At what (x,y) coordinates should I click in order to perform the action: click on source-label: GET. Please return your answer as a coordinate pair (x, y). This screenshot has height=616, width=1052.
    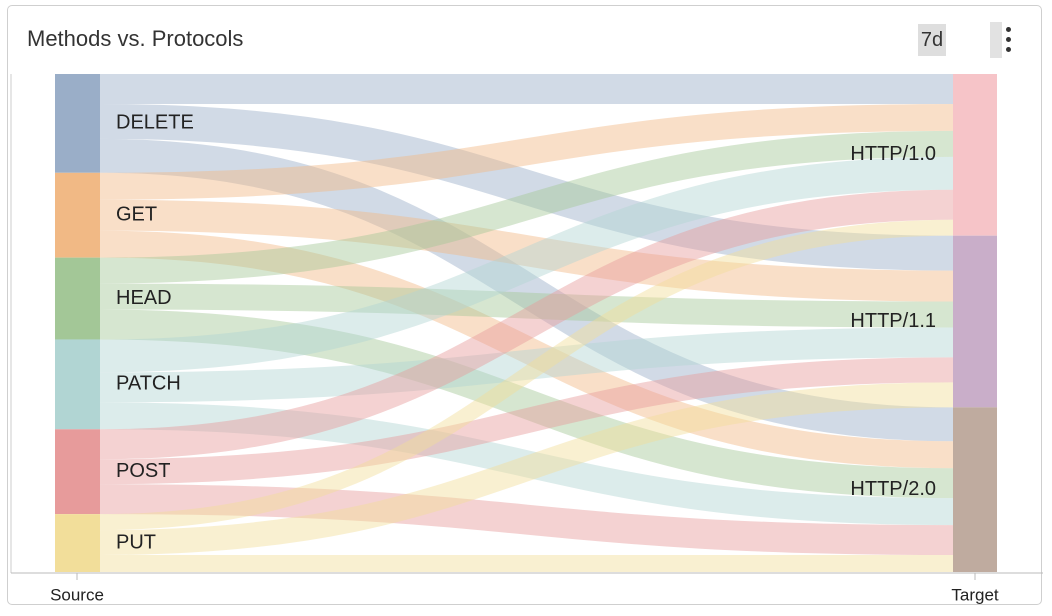
    Looking at the image, I should click on (136, 214).